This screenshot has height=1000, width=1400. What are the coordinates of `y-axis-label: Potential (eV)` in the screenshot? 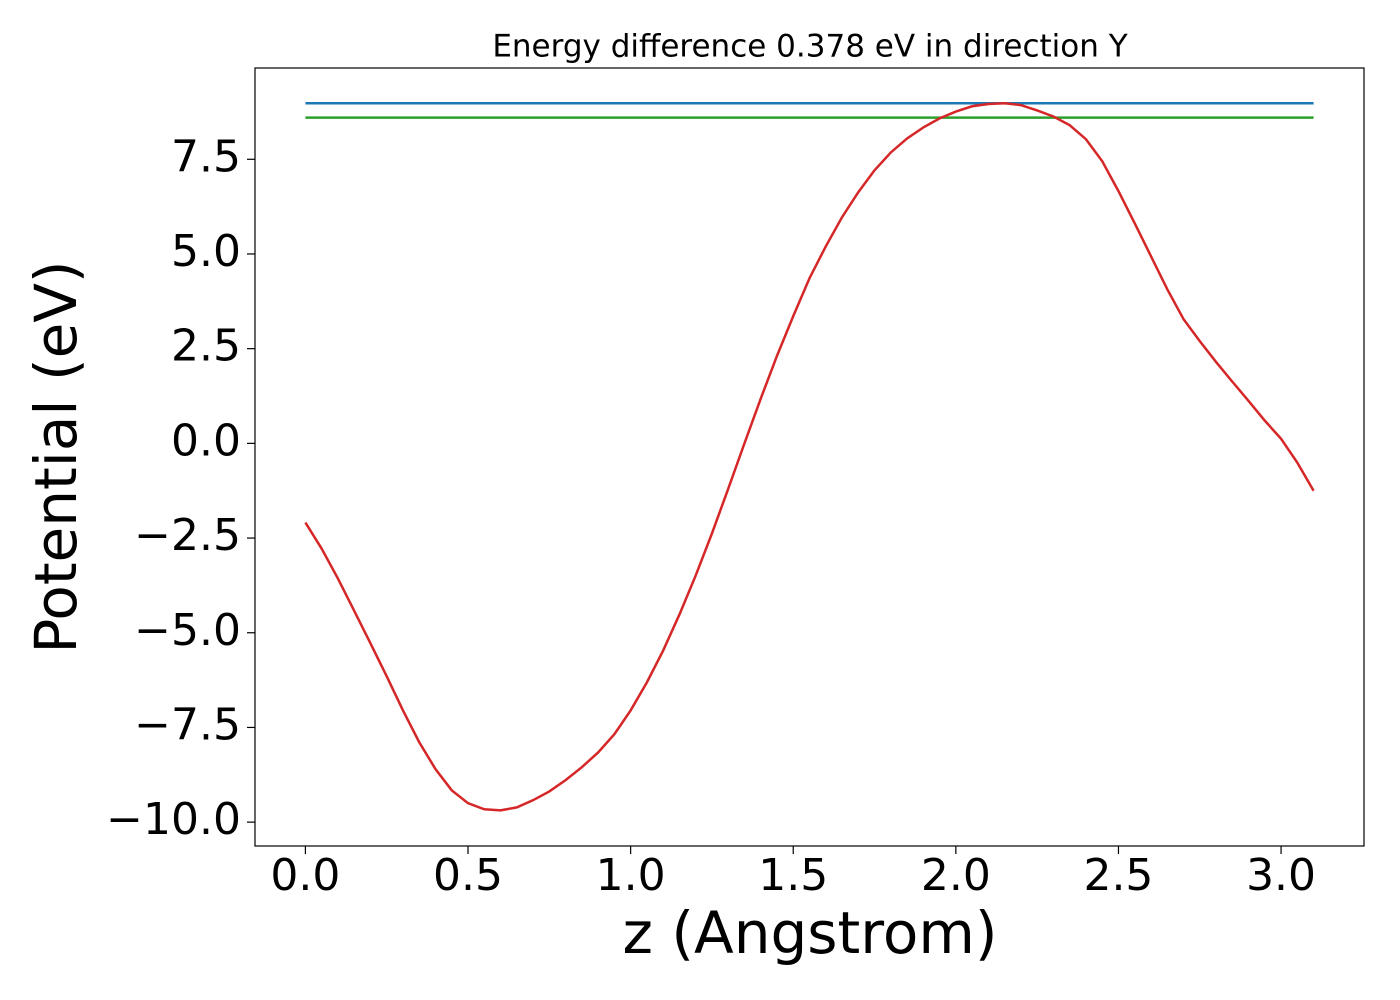 It's located at (56, 456).